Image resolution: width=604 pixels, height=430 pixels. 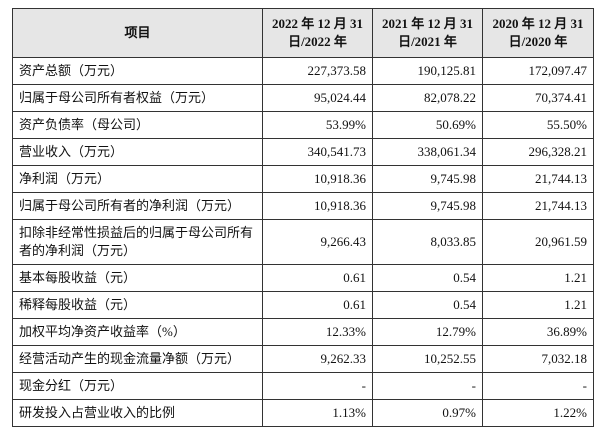 What do you see at coordinates (317, 98) in the screenshot?
I see `value-cell: 95,024.44` at bounding box center [317, 98].